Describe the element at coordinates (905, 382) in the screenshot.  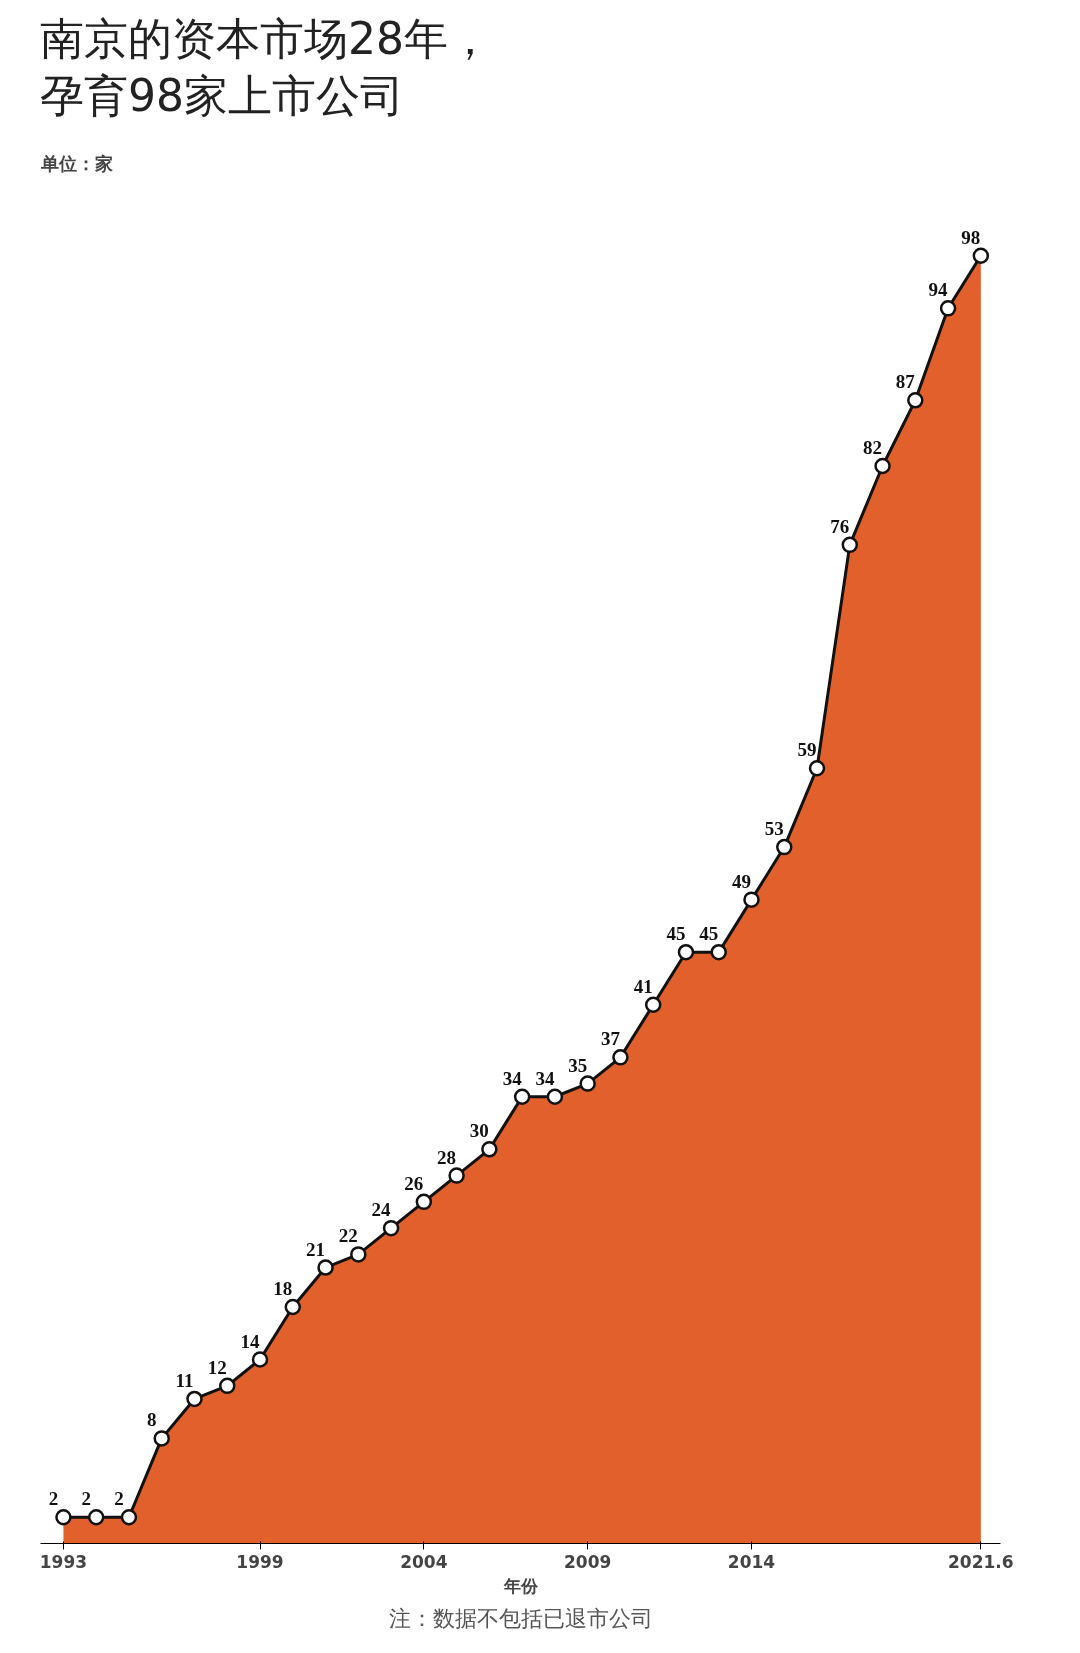
I see `data-label: 87` at that location.